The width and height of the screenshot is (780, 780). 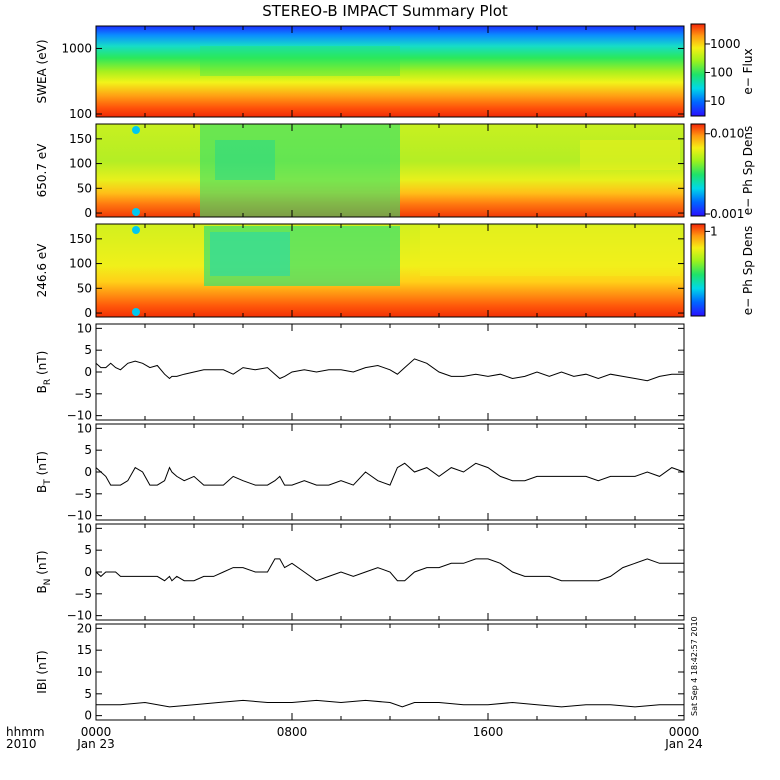 I want to click on colorbar-0-tick-label-2: 1000, so click(x=725, y=44).